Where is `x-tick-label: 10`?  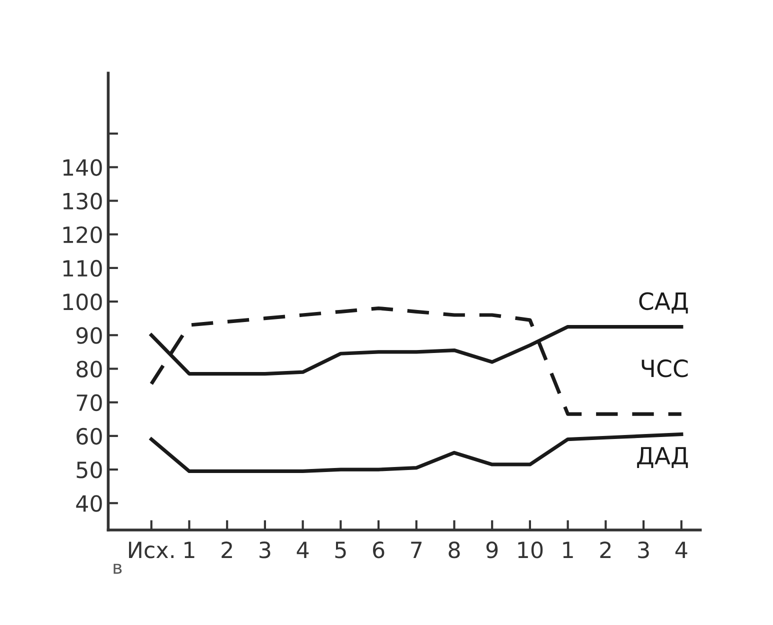
x-tick-label: 10 is located at coordinates (530, 550).